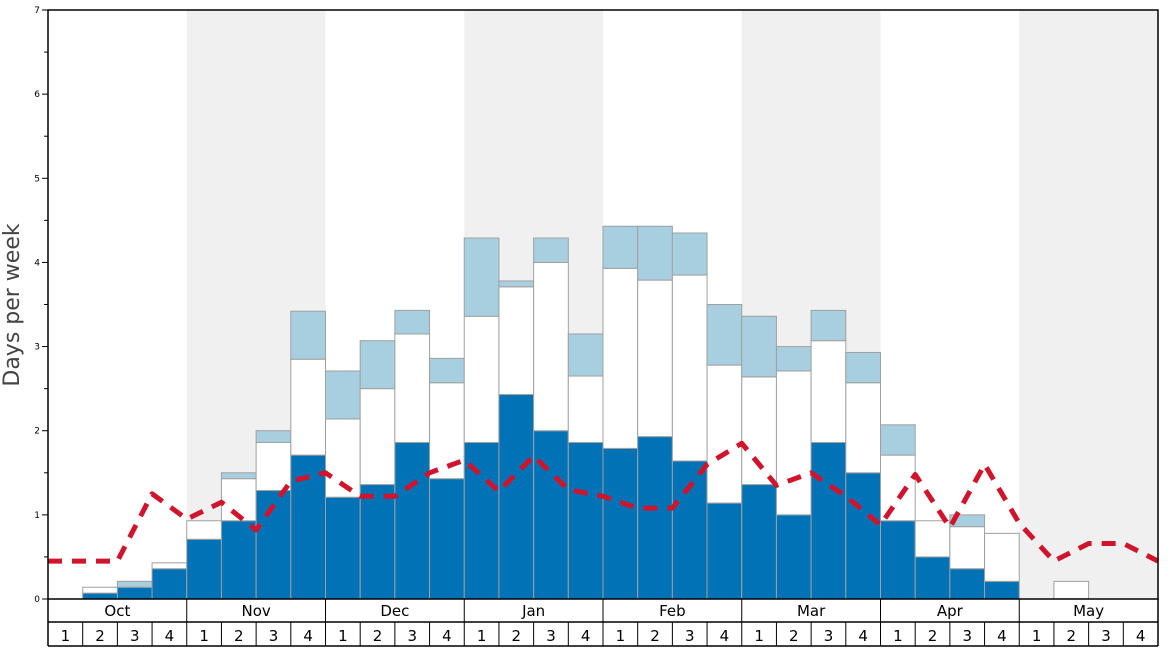 The width and height of the screenshot is (1168, 648). Describe the element at coordinates (933, 636) in the screenshot. I see `week-label-26: 2` at that location.